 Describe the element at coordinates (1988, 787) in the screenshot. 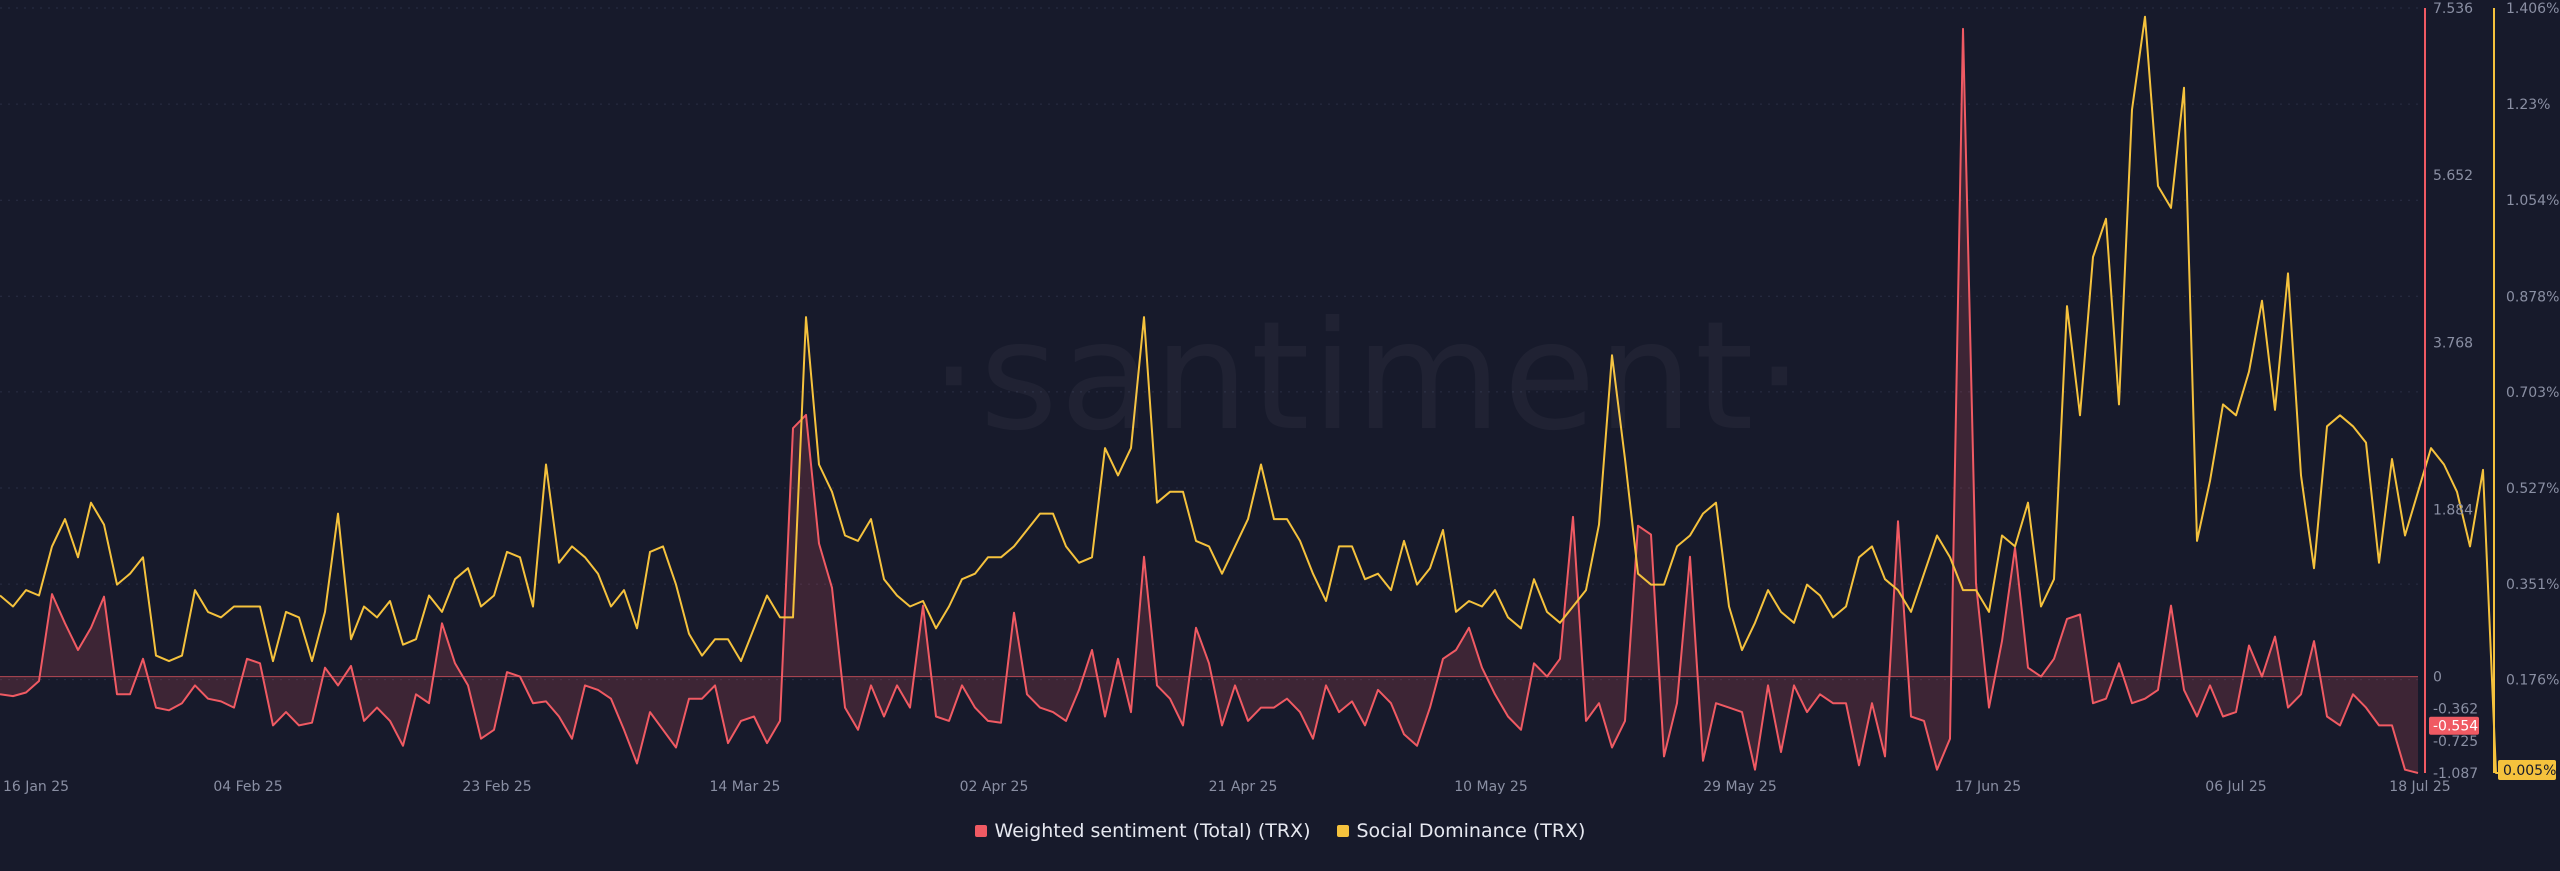

I see `x-tick-label: 17 Jun 25` at that location.